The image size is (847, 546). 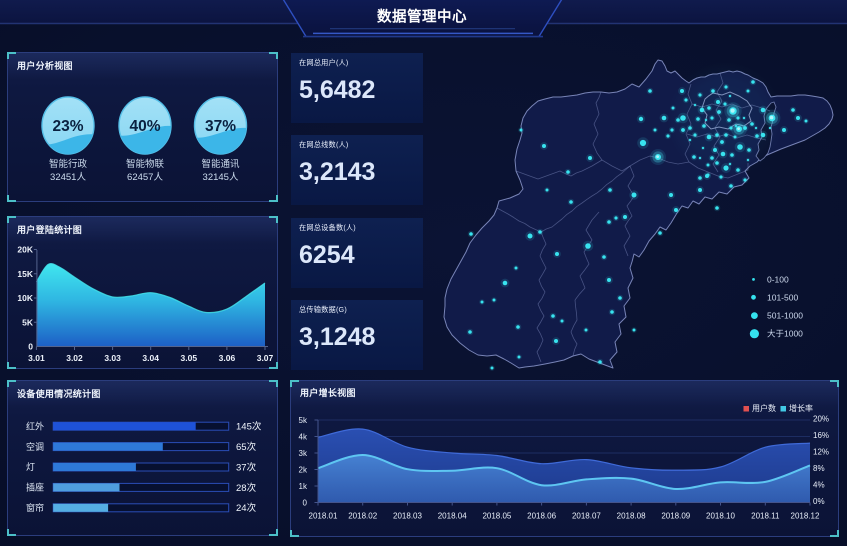 What do you see at coordinates (541, 516) in the screenshot?
I see `svg-text: 2018.06` at bounding box center [541, 516].